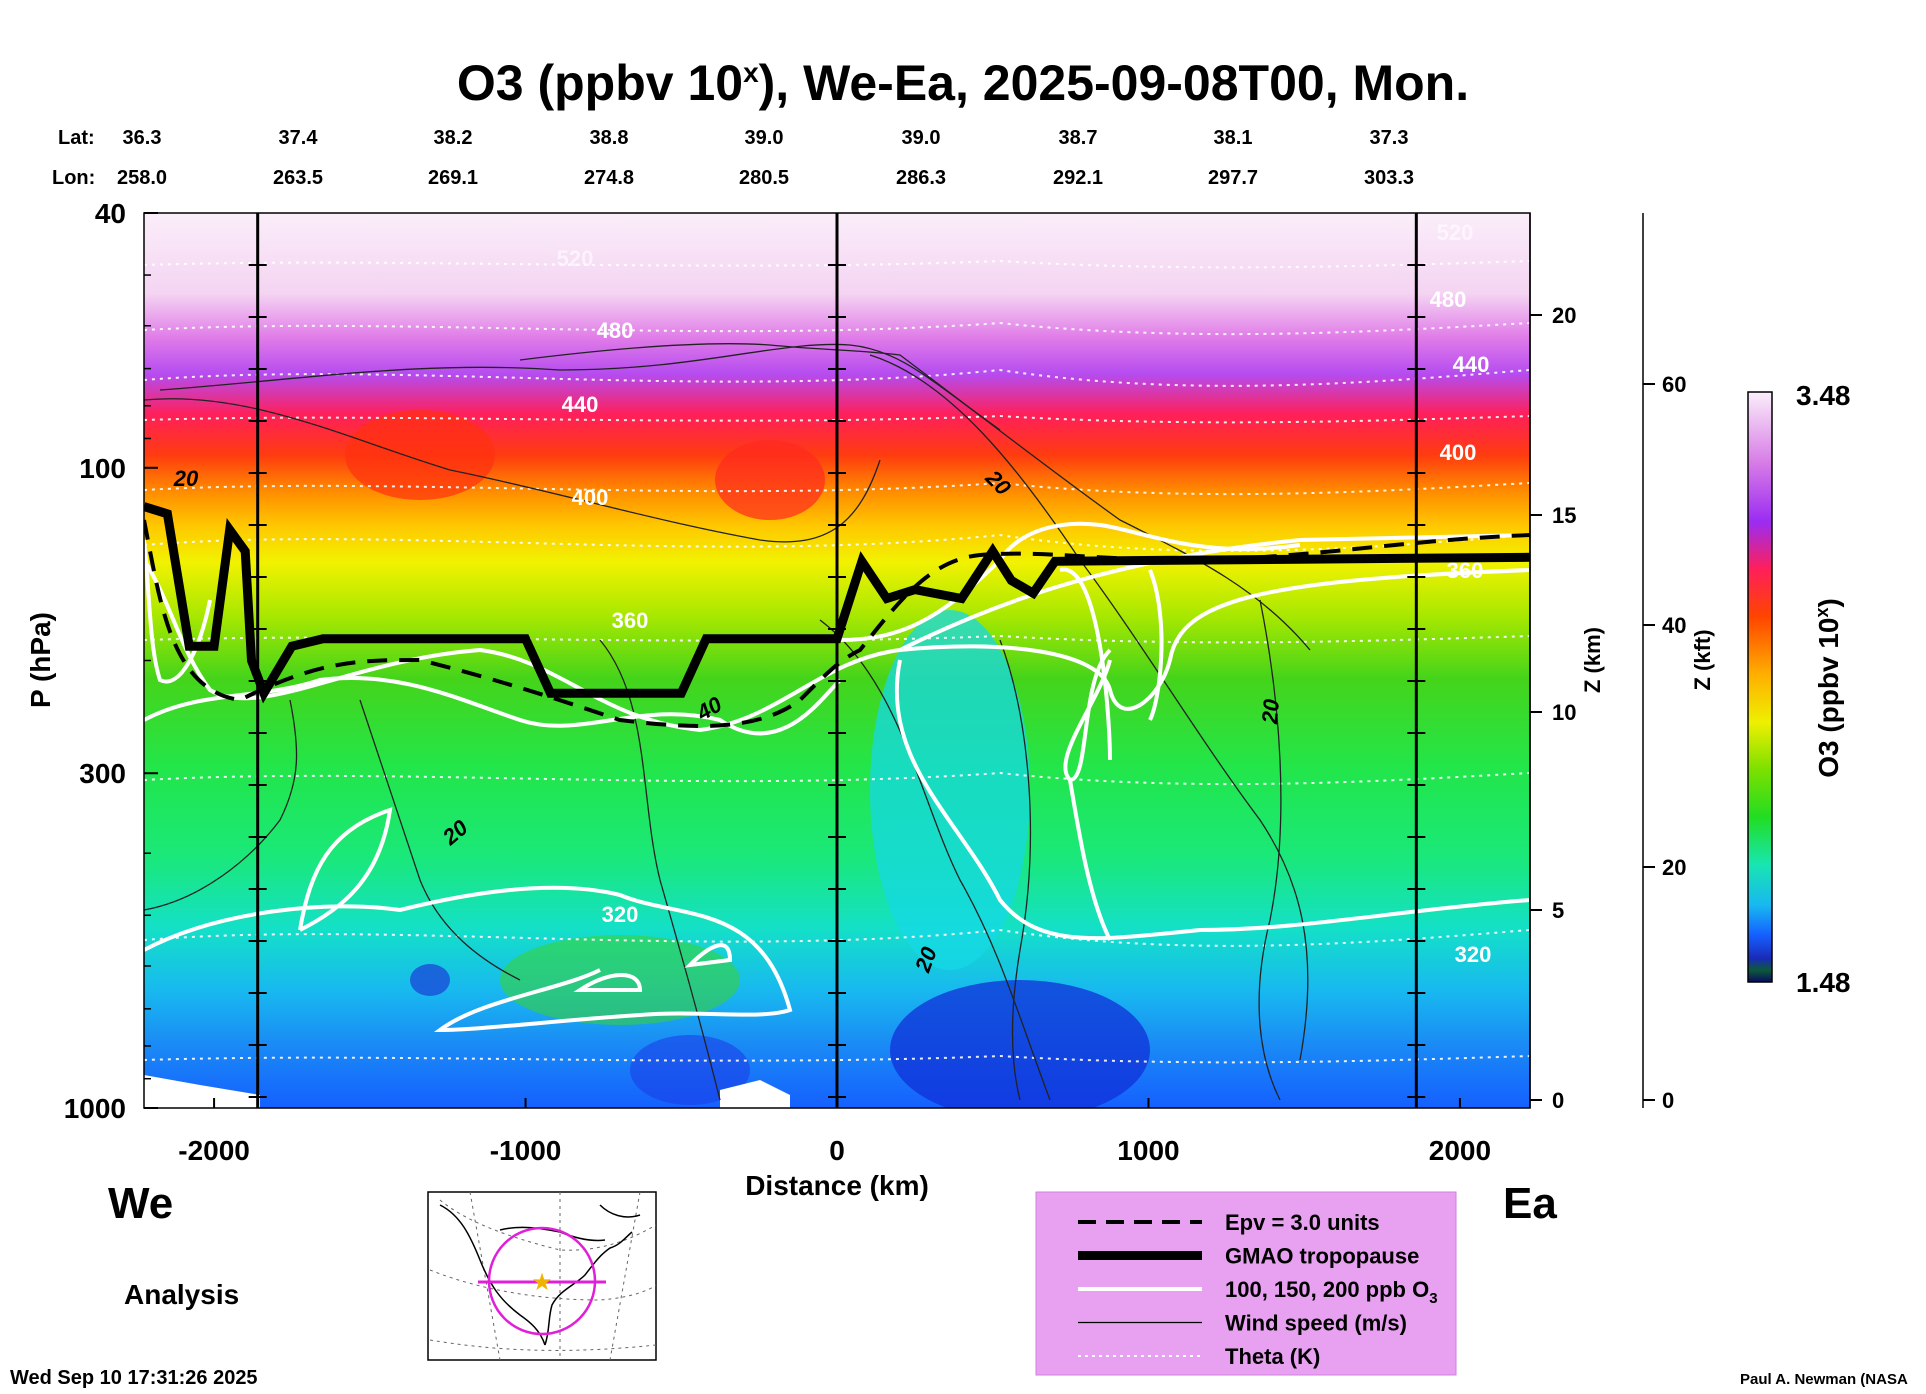 This screenshot has width=1926, height=1394. Describe the element at coordinates (214, 1150) in the screenshot. I see `x-tick-label: -2000` at that location.